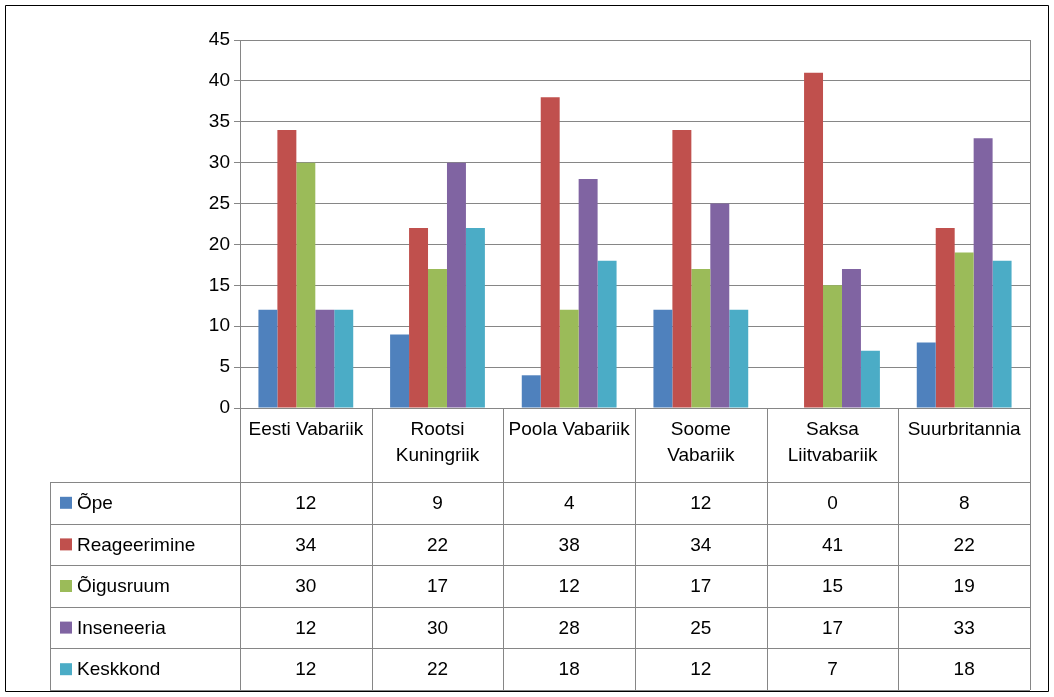 This screenshot has height=697, width=1054. I want to click on legend-label: Keskkond, so click(119, 669).